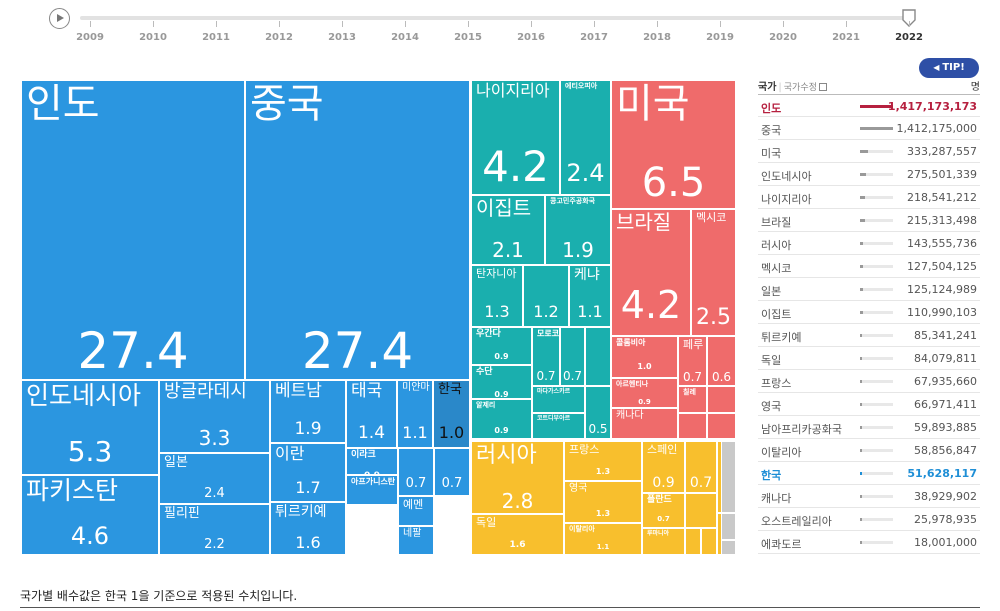 Image resolution: width=1000 pixels, height=611 pixels. Describe the element at coordinates (501, 419) in the screenshot. I see `treemap-cell: 알제리 0.9` at that location.